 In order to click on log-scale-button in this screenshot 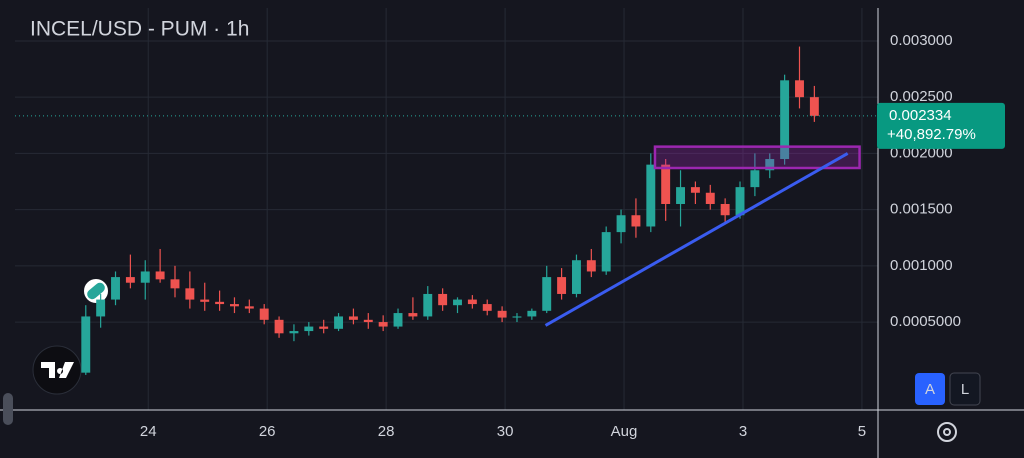, I will do `click(965, 389)`.